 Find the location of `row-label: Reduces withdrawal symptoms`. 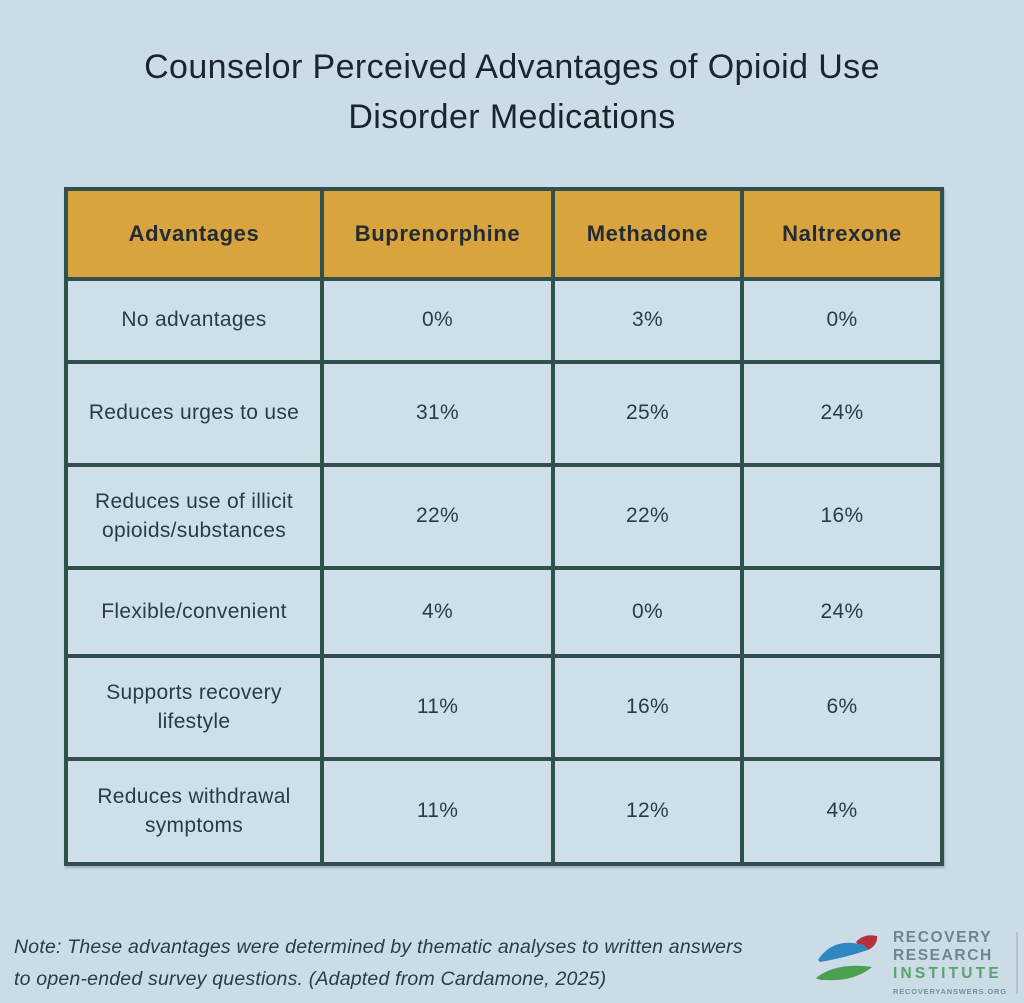

row-label: Reduces withdrawal symptoms is located at coordinates (194, 811).